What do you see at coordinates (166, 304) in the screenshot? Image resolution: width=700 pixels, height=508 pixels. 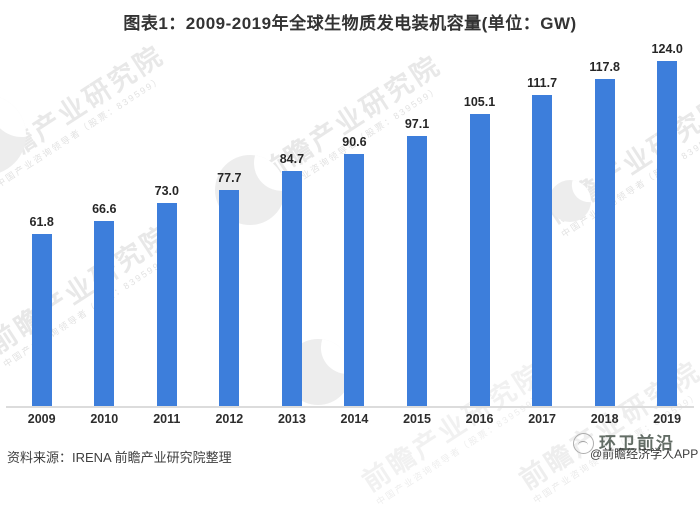 I see `bar-2011` at bounding box center [166, 304].